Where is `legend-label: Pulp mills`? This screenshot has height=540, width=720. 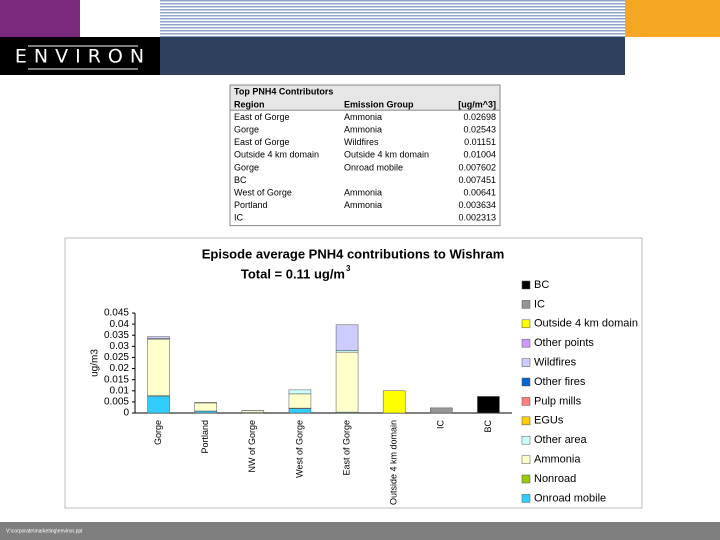 legend-label: Pulp mills is located at coordinates (558, 401).